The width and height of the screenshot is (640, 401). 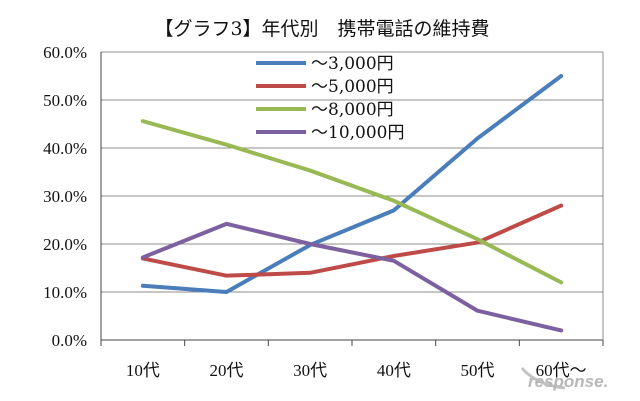 What do you see at coordinates (227, 370) in the screenshot?
I see `x-tick-label: 20代` at bounding box center [227, 370].